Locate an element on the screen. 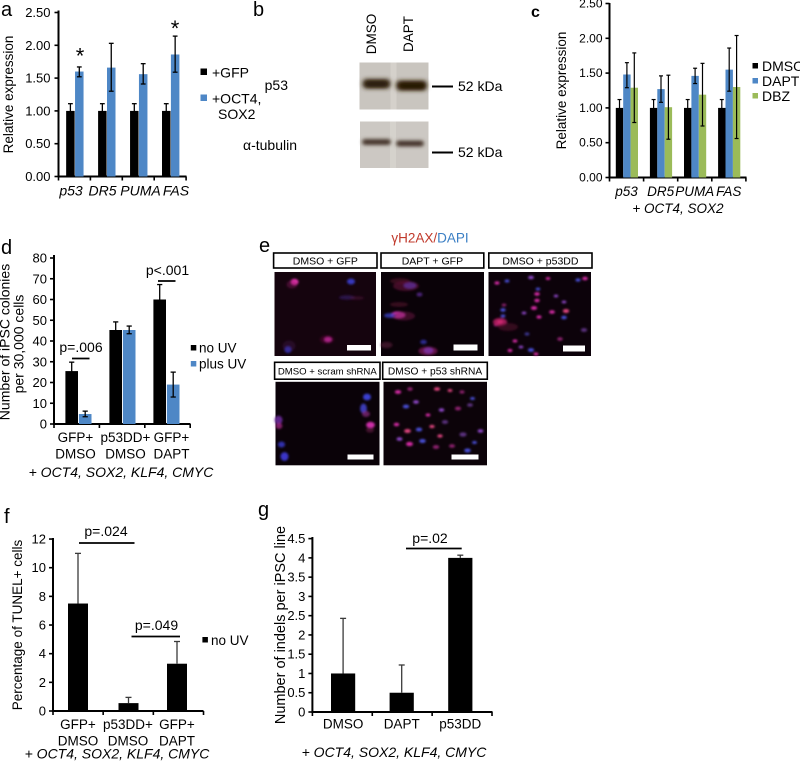 This screenshot has height=766, width=800. svg-text: DMSO + p53DD is located at coordinates (540, 261).